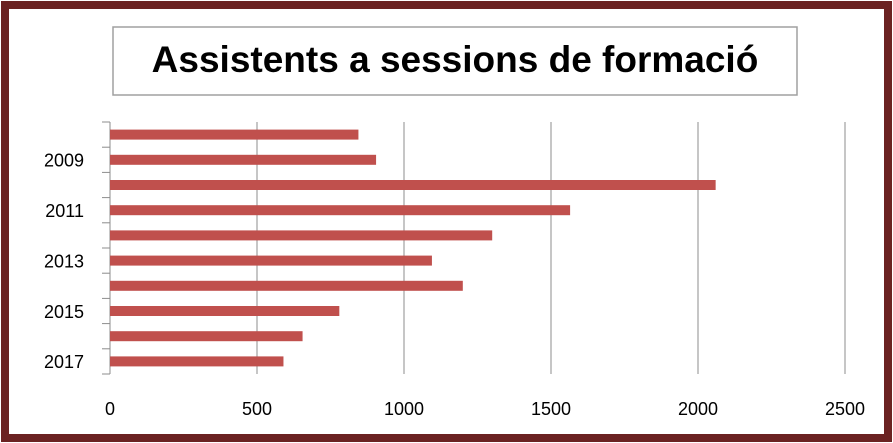 The height and width of the screenshot is (443, 893). I want to click on title-box, so click(455, 61).